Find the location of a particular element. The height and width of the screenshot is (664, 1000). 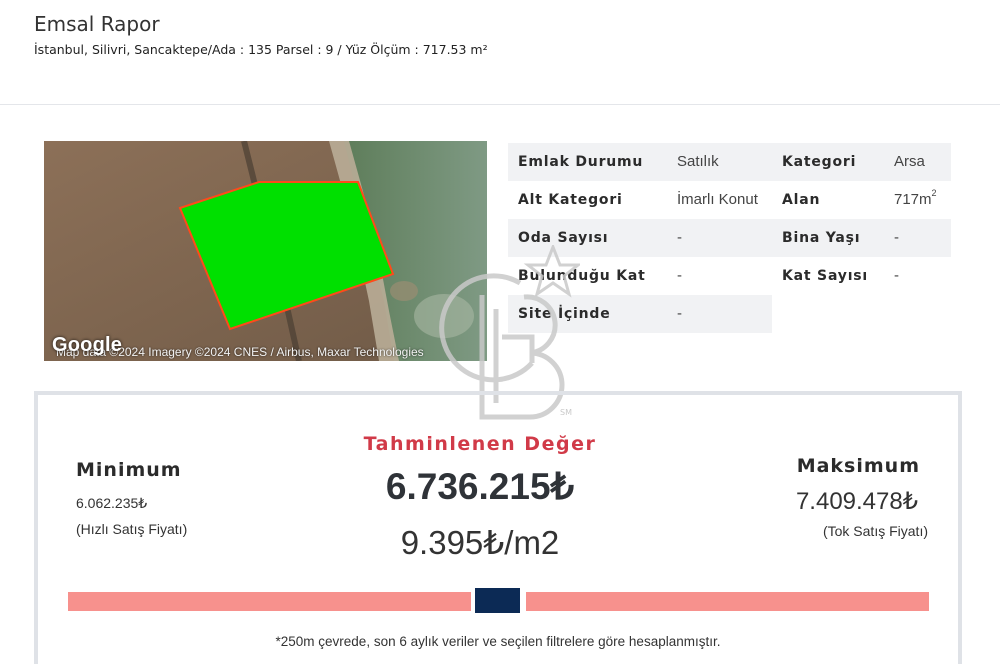

property-row: Alt Kategori İmarlı Konut Alan 717m2 is located at coordinates (729, 200).